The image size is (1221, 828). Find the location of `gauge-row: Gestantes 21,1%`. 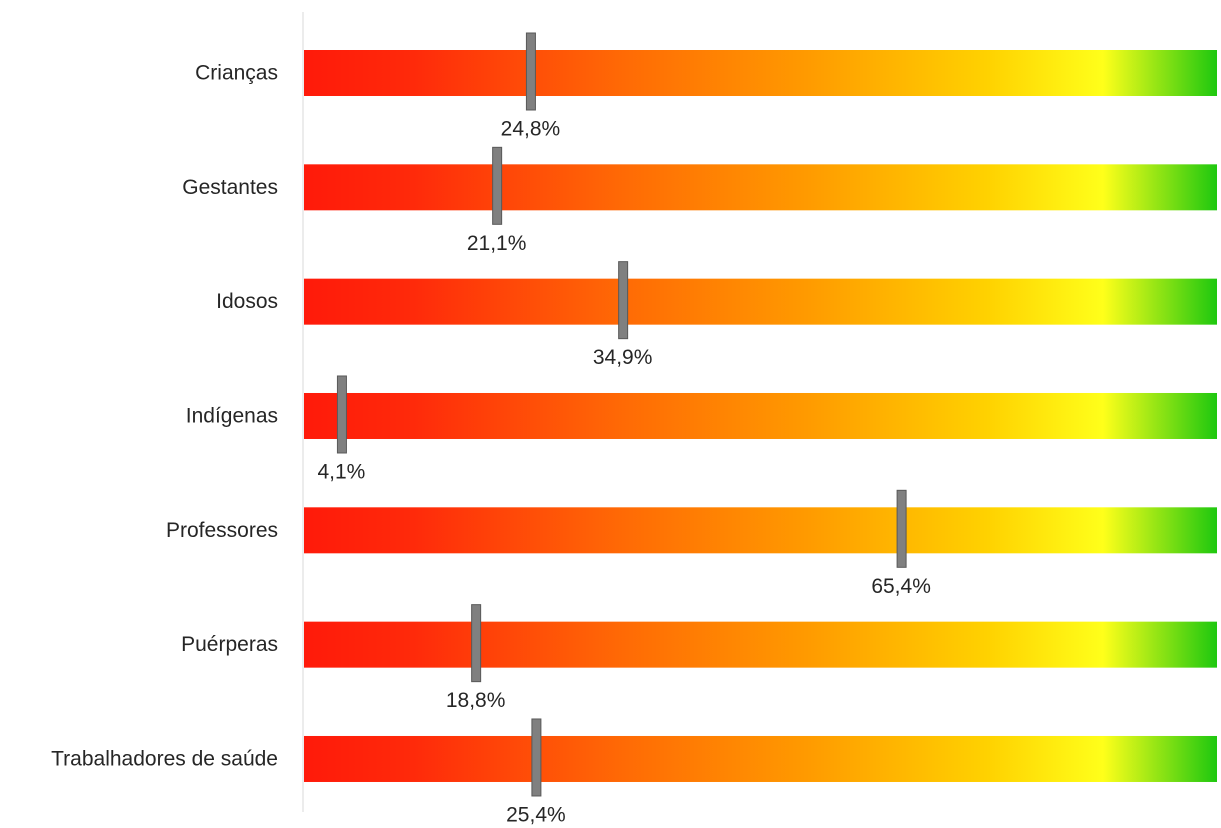

gauge-row: Gestantes 21,1% is located at coordinates (699, 200).